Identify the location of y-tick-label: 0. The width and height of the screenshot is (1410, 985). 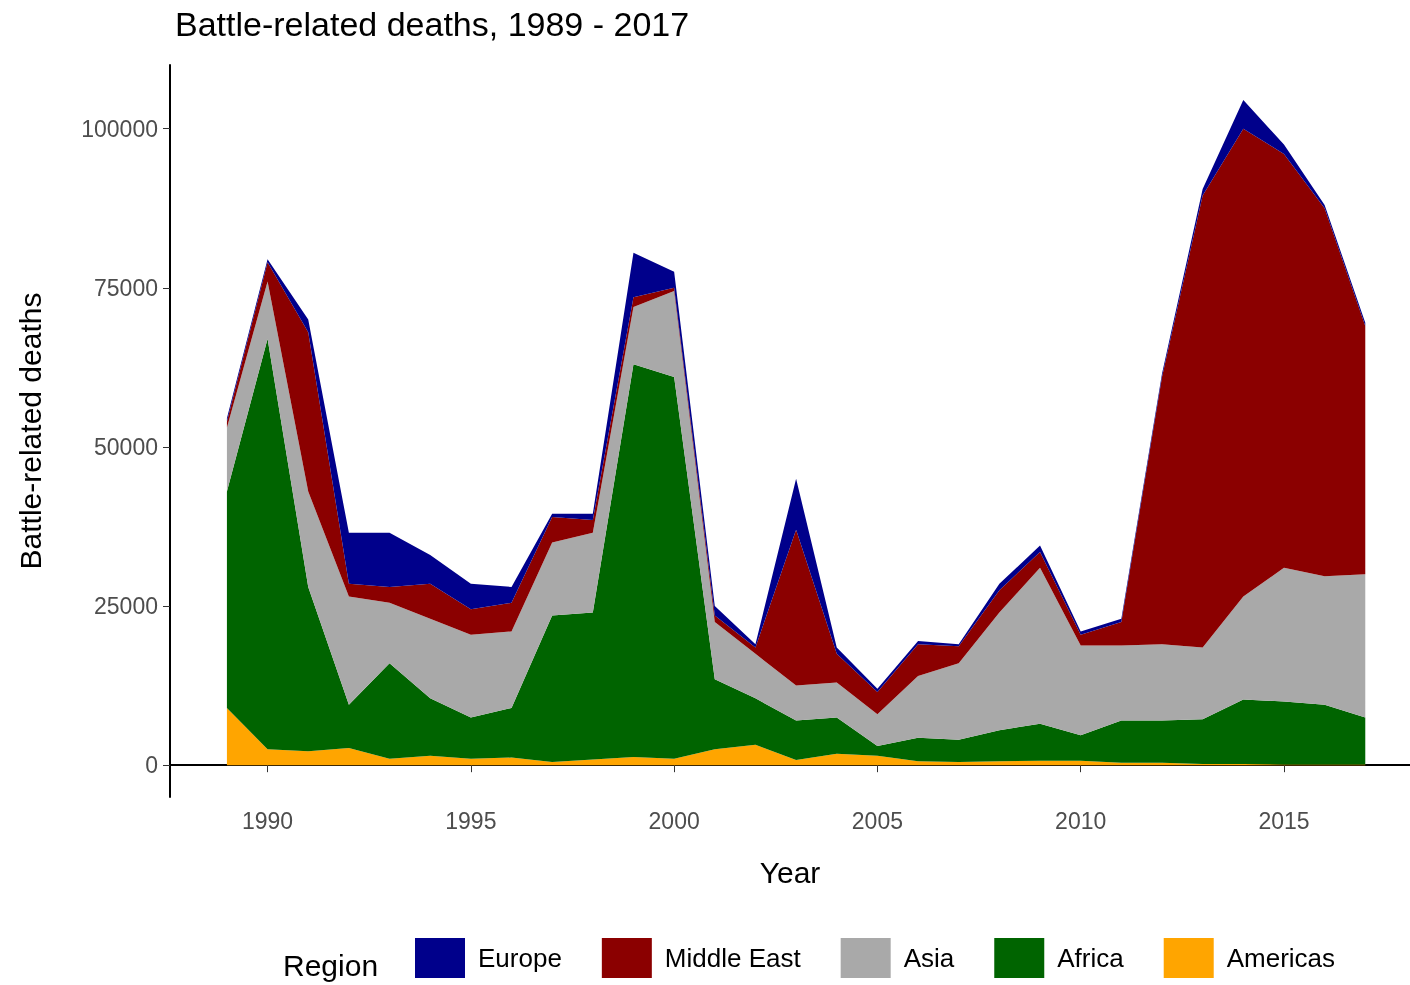
(151, 765).